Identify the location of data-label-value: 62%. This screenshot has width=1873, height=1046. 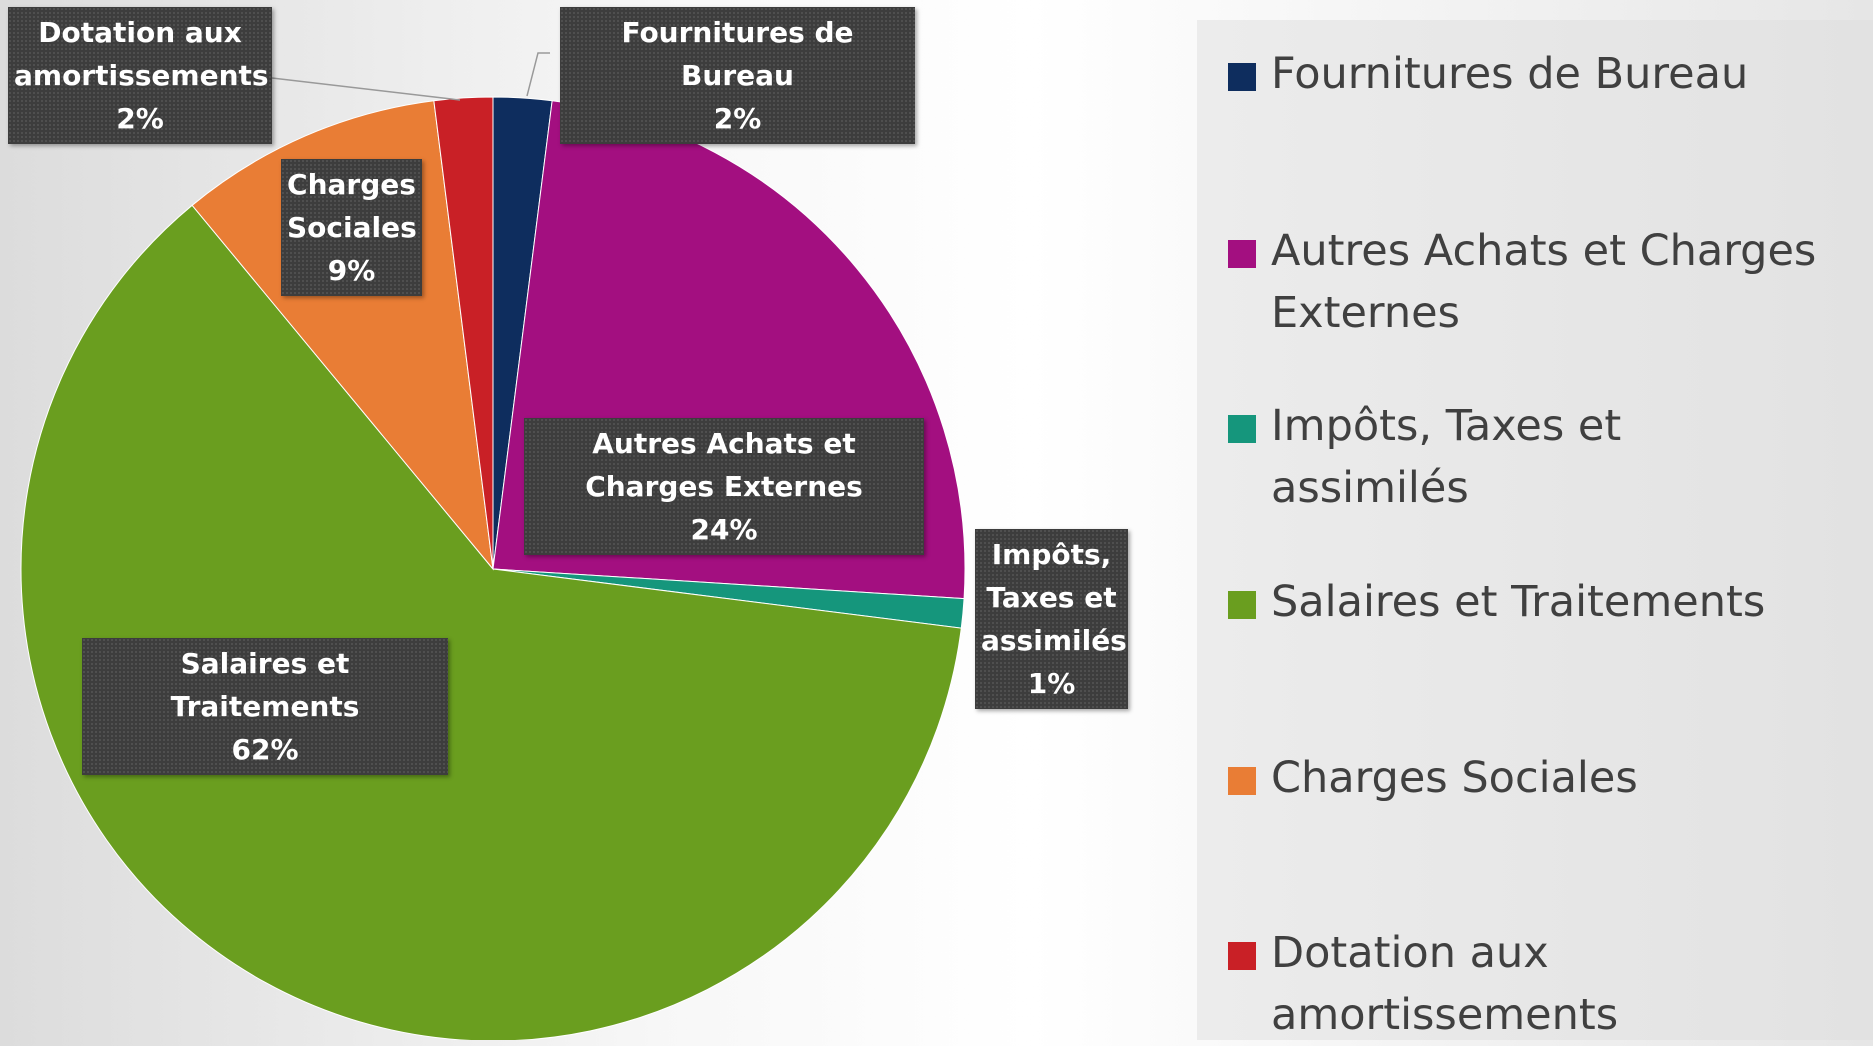
(265, 749).